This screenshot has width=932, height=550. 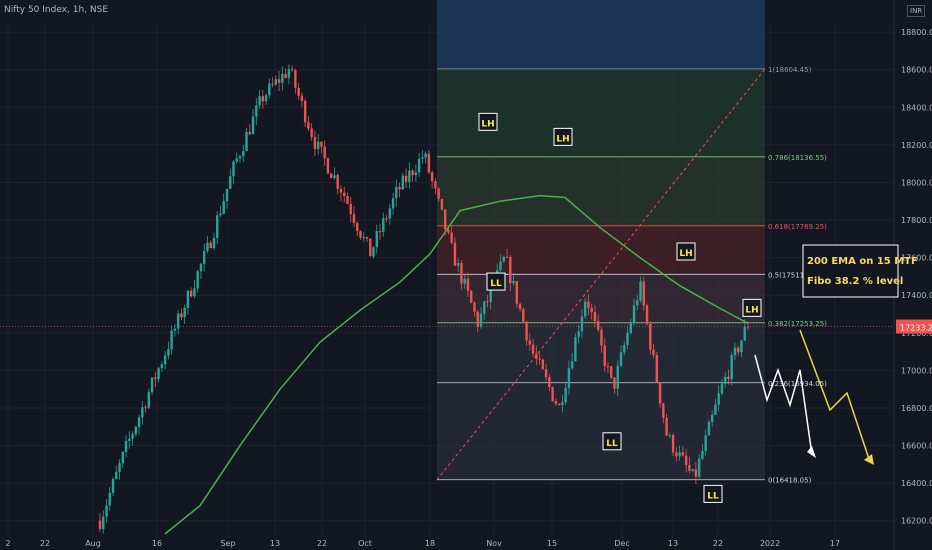 I want to click on x-tick-label: 22, so click(x=45, y=543).